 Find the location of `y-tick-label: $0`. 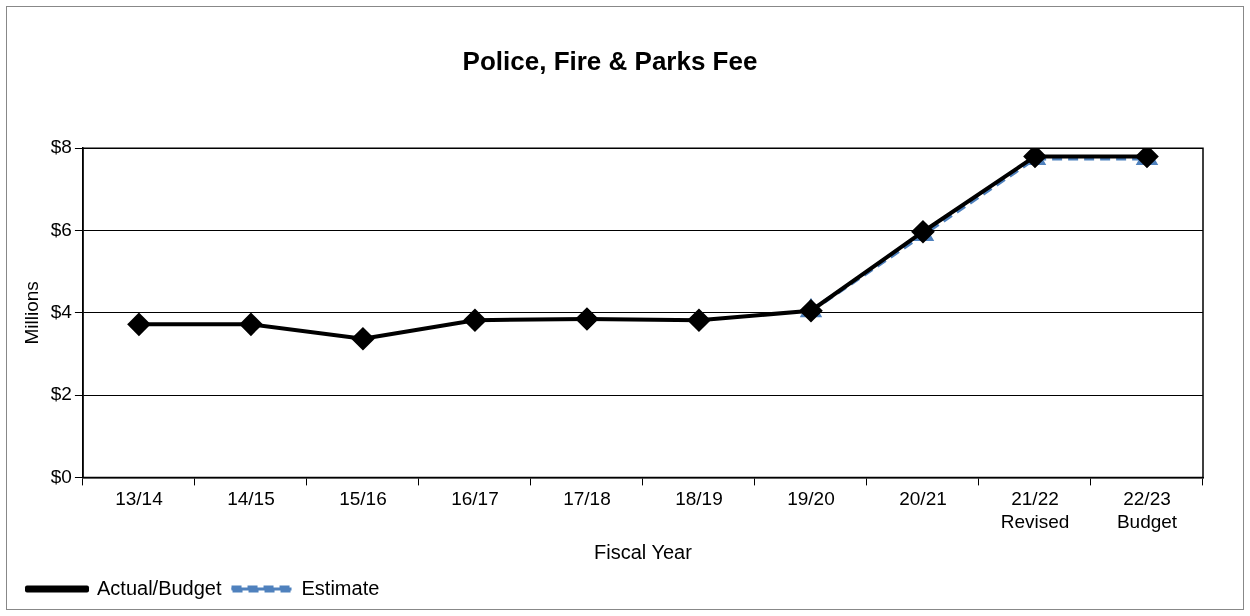

y-tick-label: $0 is located at coordinates (61, 476).